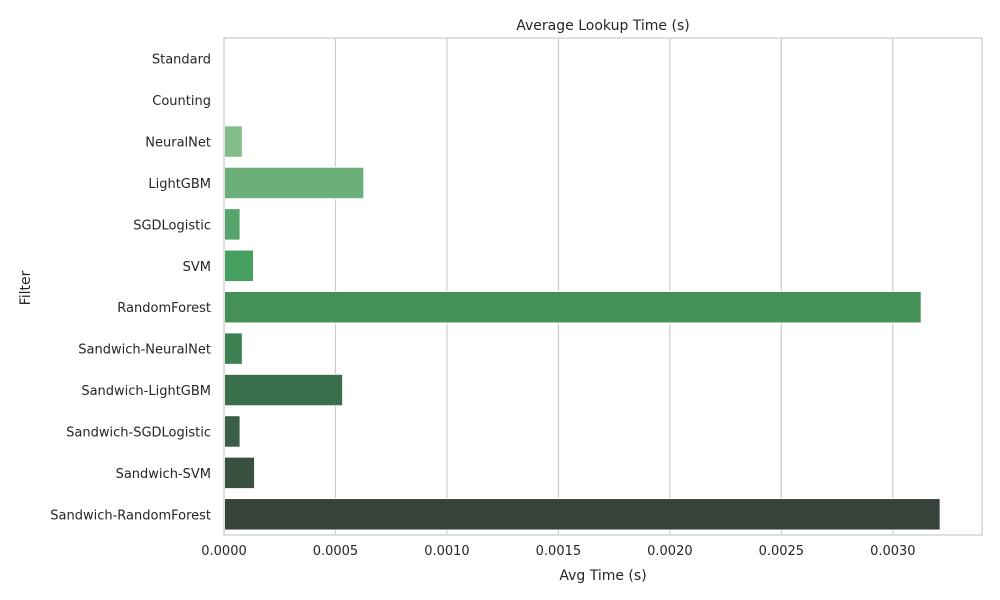  Describe the element at coordinates (602, 26) in the screenshot. I see `chart-title: Average Lookup Time (s)` at that location.